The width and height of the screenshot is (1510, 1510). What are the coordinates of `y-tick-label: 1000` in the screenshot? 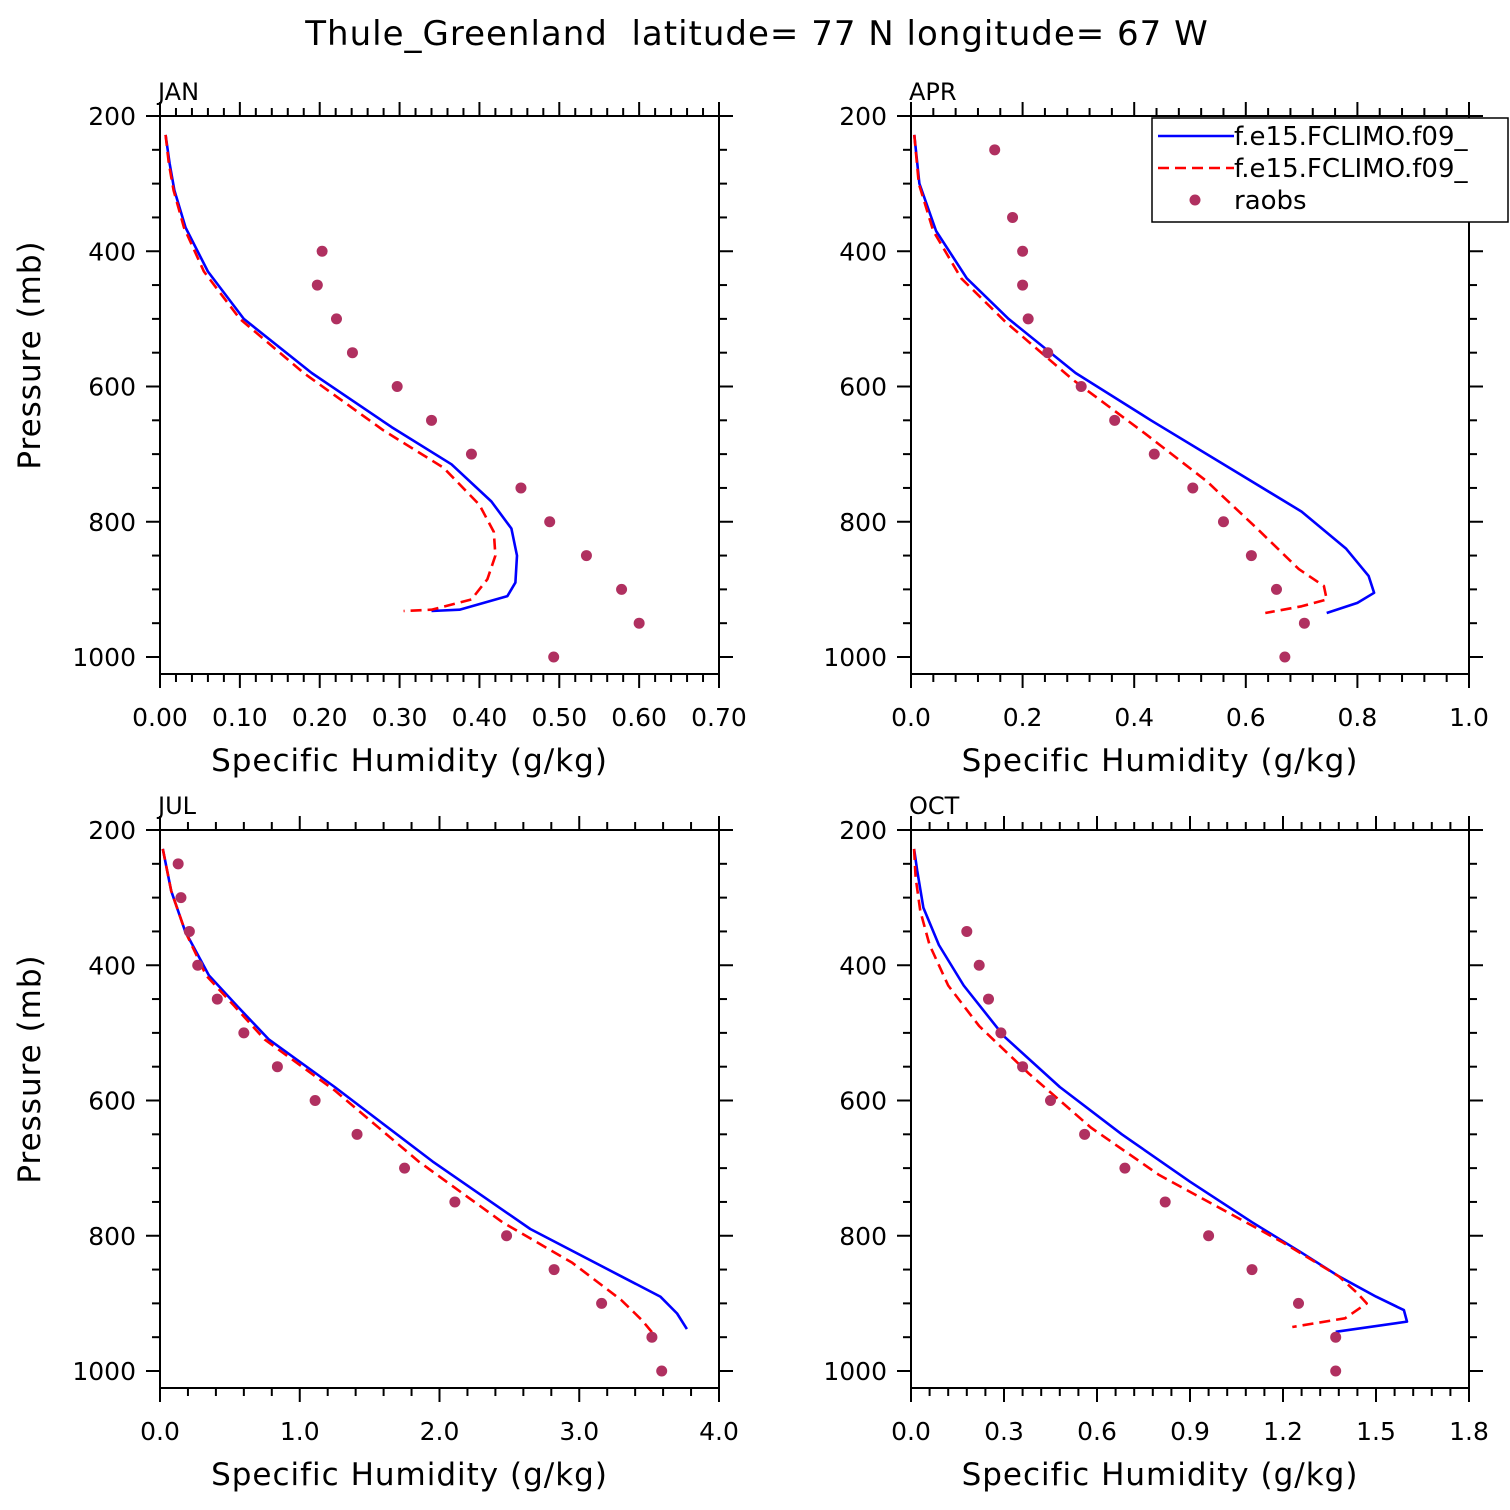 It's located at (855, 657).